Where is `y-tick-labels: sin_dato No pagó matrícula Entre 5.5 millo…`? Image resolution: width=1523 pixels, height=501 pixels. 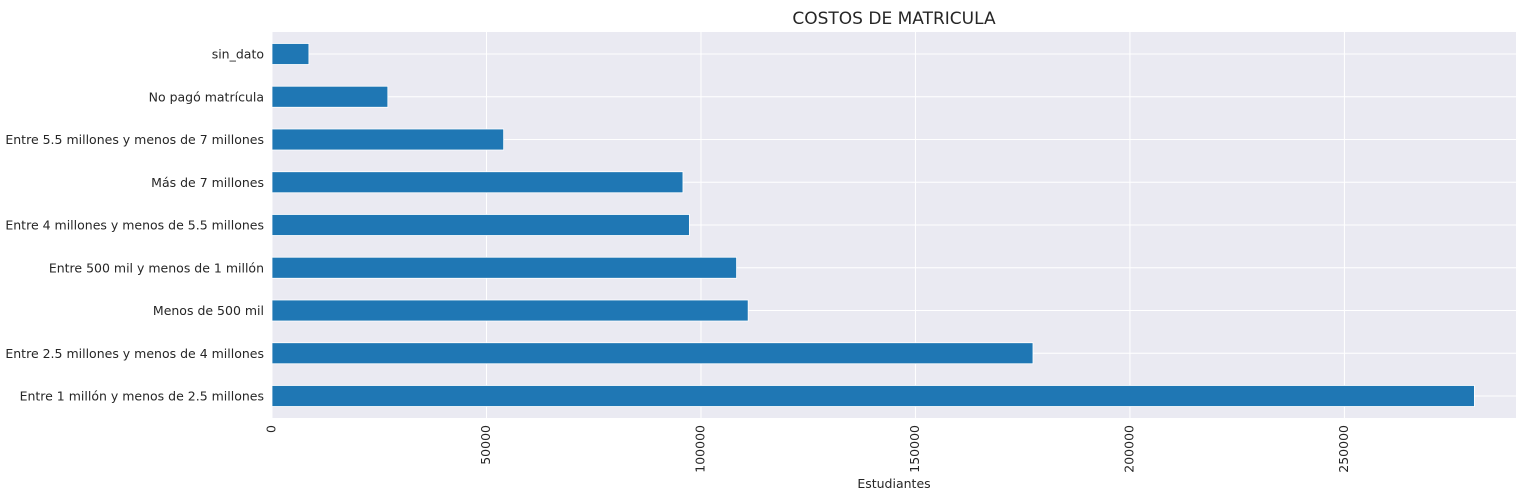
y-tick-labels: sin_dato No pagó matrícula Entre 5.5 millo… is located at coordinates (134, 225).